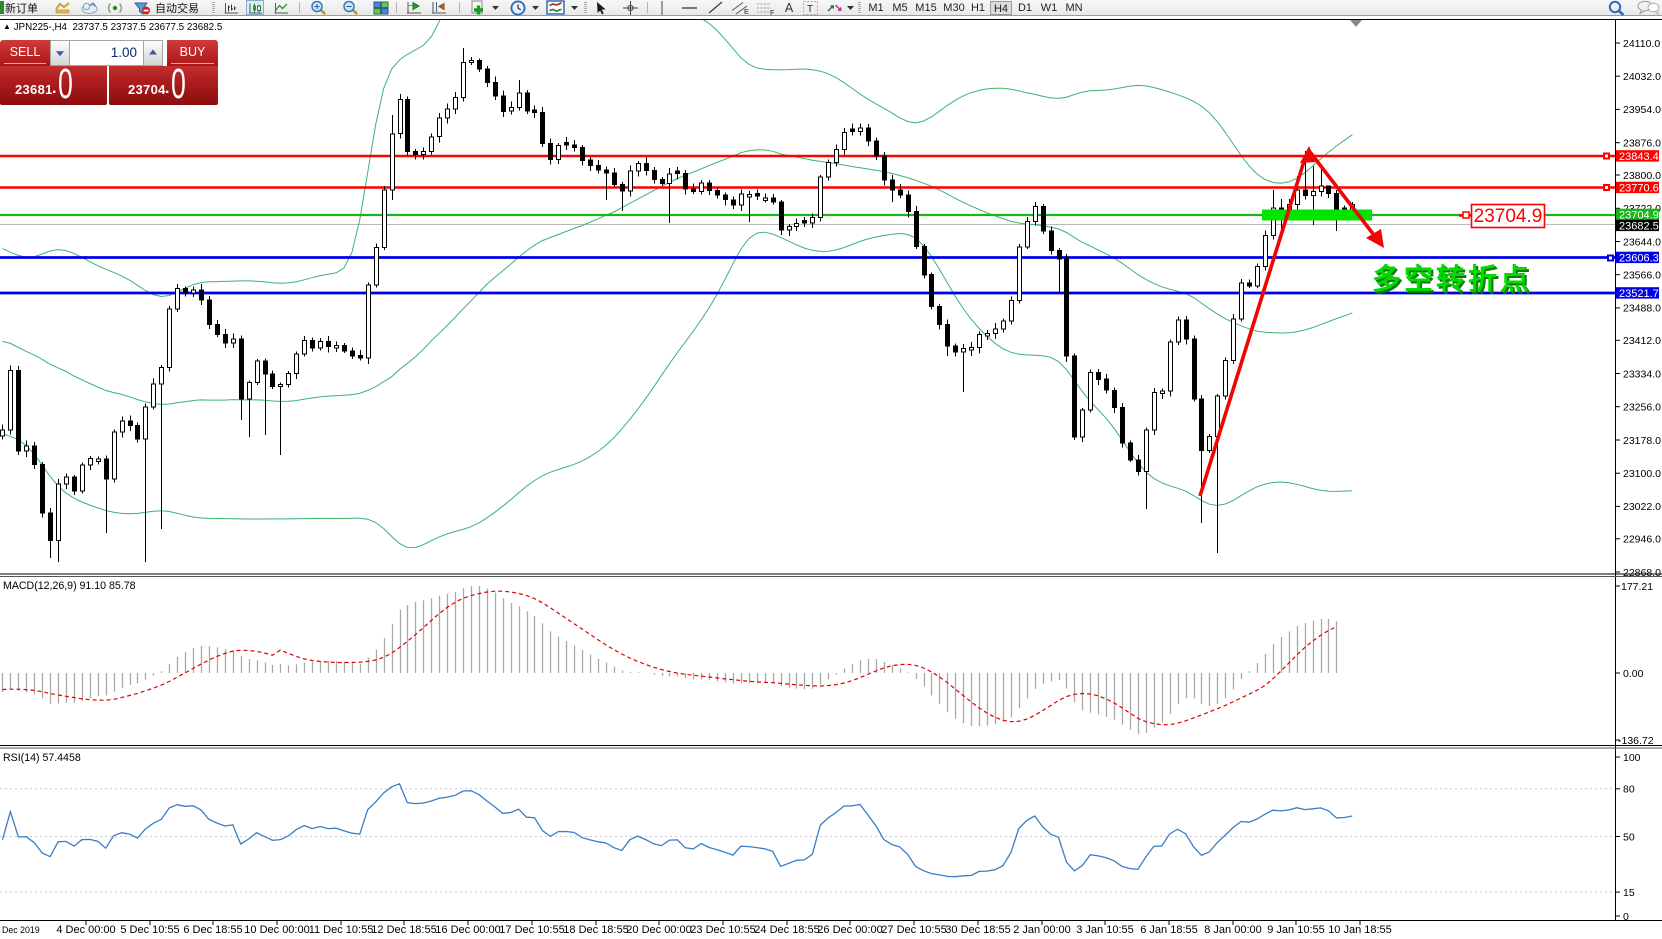 The width and height of the screenshot is (1662, 939). What do you see at coordinates (1642, 374) in the screenshot?
I see `svg-text: 23334.0` at bounding box center [1642, 374].